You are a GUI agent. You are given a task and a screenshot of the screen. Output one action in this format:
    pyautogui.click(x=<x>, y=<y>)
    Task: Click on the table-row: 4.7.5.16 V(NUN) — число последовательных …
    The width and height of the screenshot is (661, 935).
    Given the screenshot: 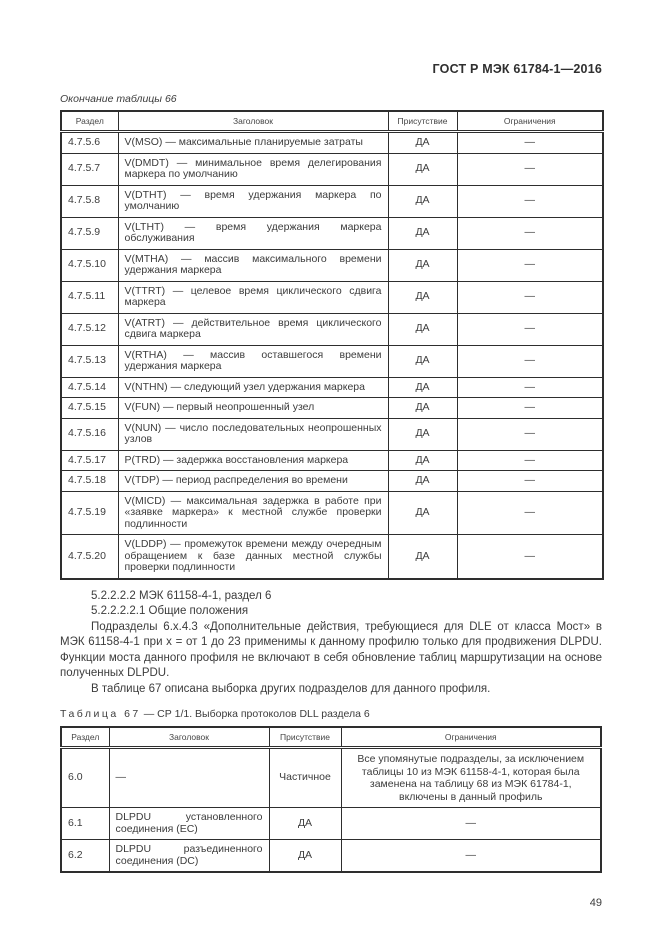 What is the action you would take?
    pyautogui.click(x=332, y=434)
    